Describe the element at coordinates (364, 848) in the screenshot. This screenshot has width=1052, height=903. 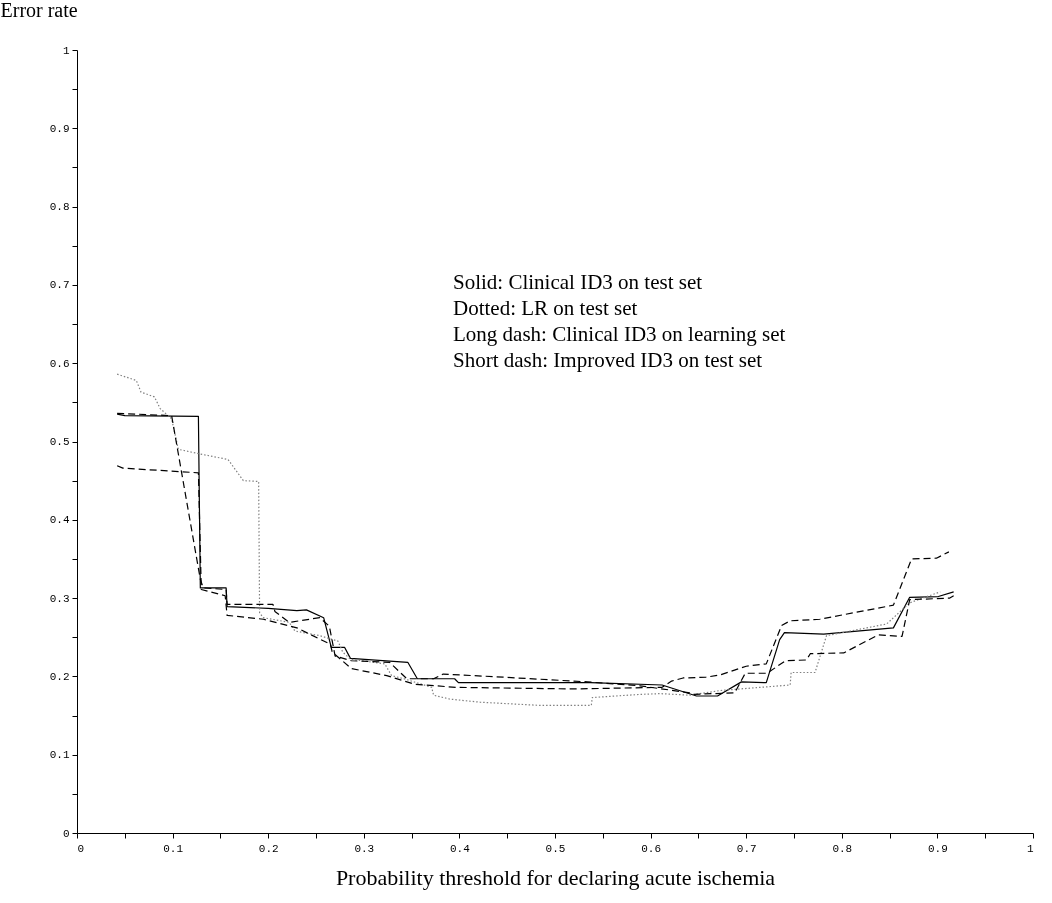
I see `x-tick-label: 0.3` at that location.